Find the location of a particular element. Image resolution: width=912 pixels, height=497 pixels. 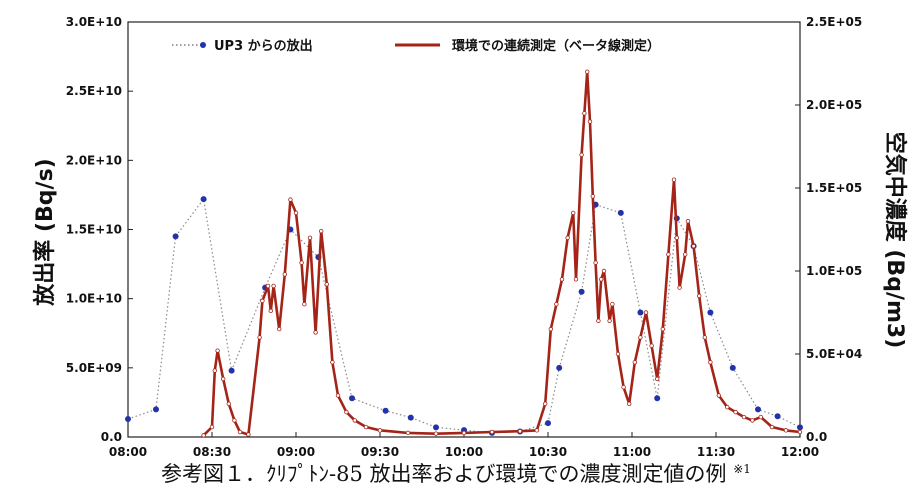

right-tick-label: 5.0E+04 is located at coordinates (834, 354).